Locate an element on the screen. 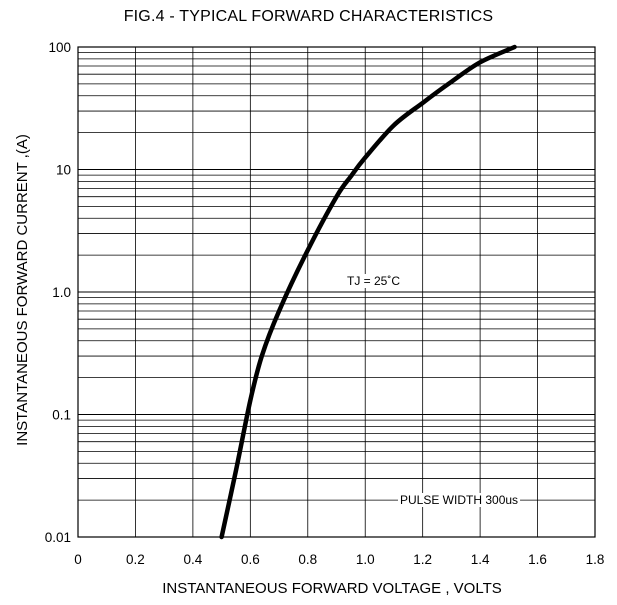 This screenshot has height=605, width=617. x-tick-label: 0.4 is located at coordinates (192, 559).